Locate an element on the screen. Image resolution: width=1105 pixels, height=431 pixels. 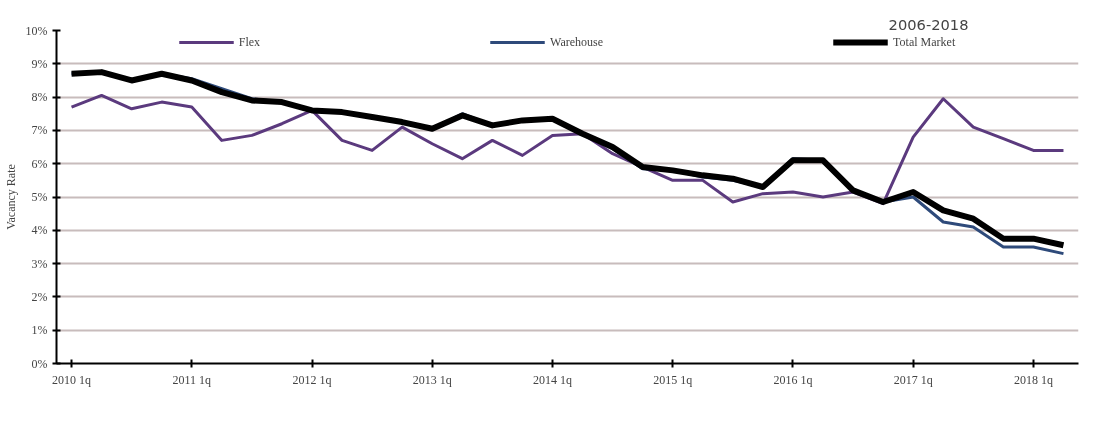
x-tick-label: 2010 1q is located at coordinates (72, 379).